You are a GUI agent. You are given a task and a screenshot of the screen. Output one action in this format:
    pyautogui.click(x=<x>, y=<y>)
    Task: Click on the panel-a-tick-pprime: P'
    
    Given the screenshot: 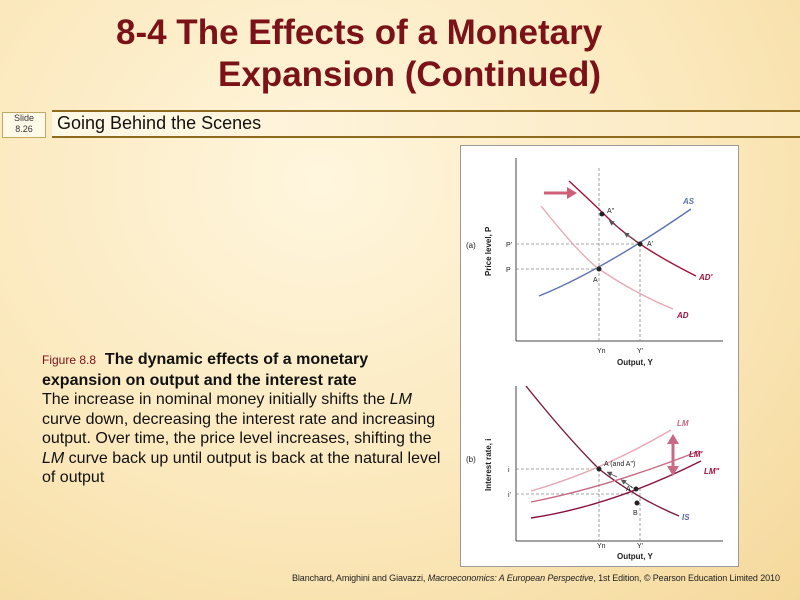 What is the action you would take?
    pyautogui.click(x=509, y=245)
    